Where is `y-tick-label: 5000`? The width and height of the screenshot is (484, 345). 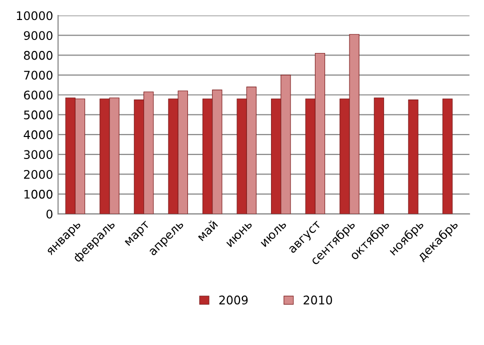 y-tick-label: 5000 is located at coordinates (38, 115).